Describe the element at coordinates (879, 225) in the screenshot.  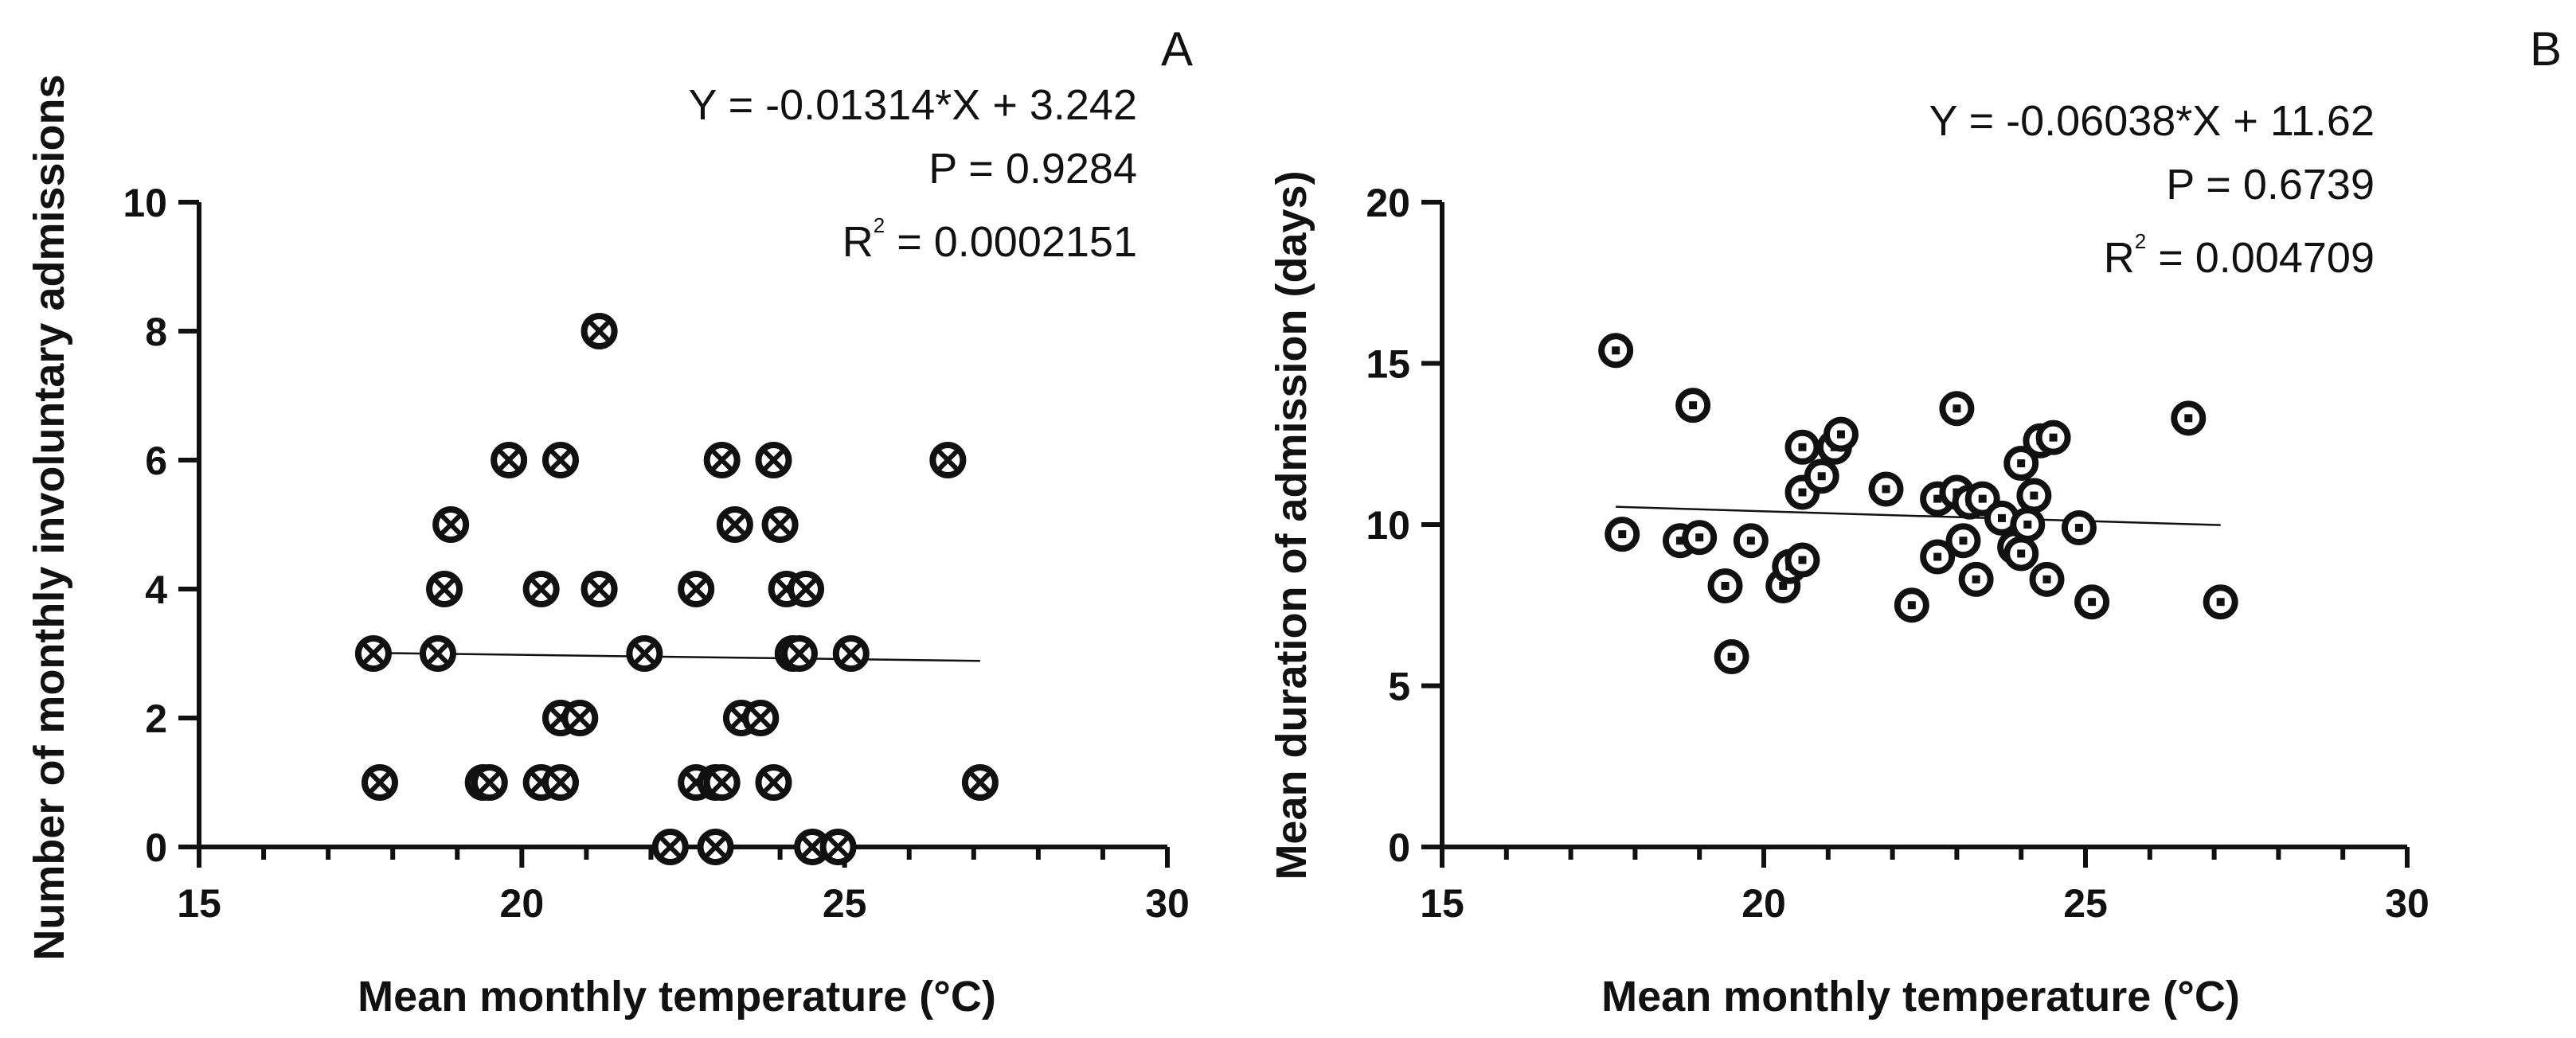
I see `panel-a-r-sup: 2` at that location.